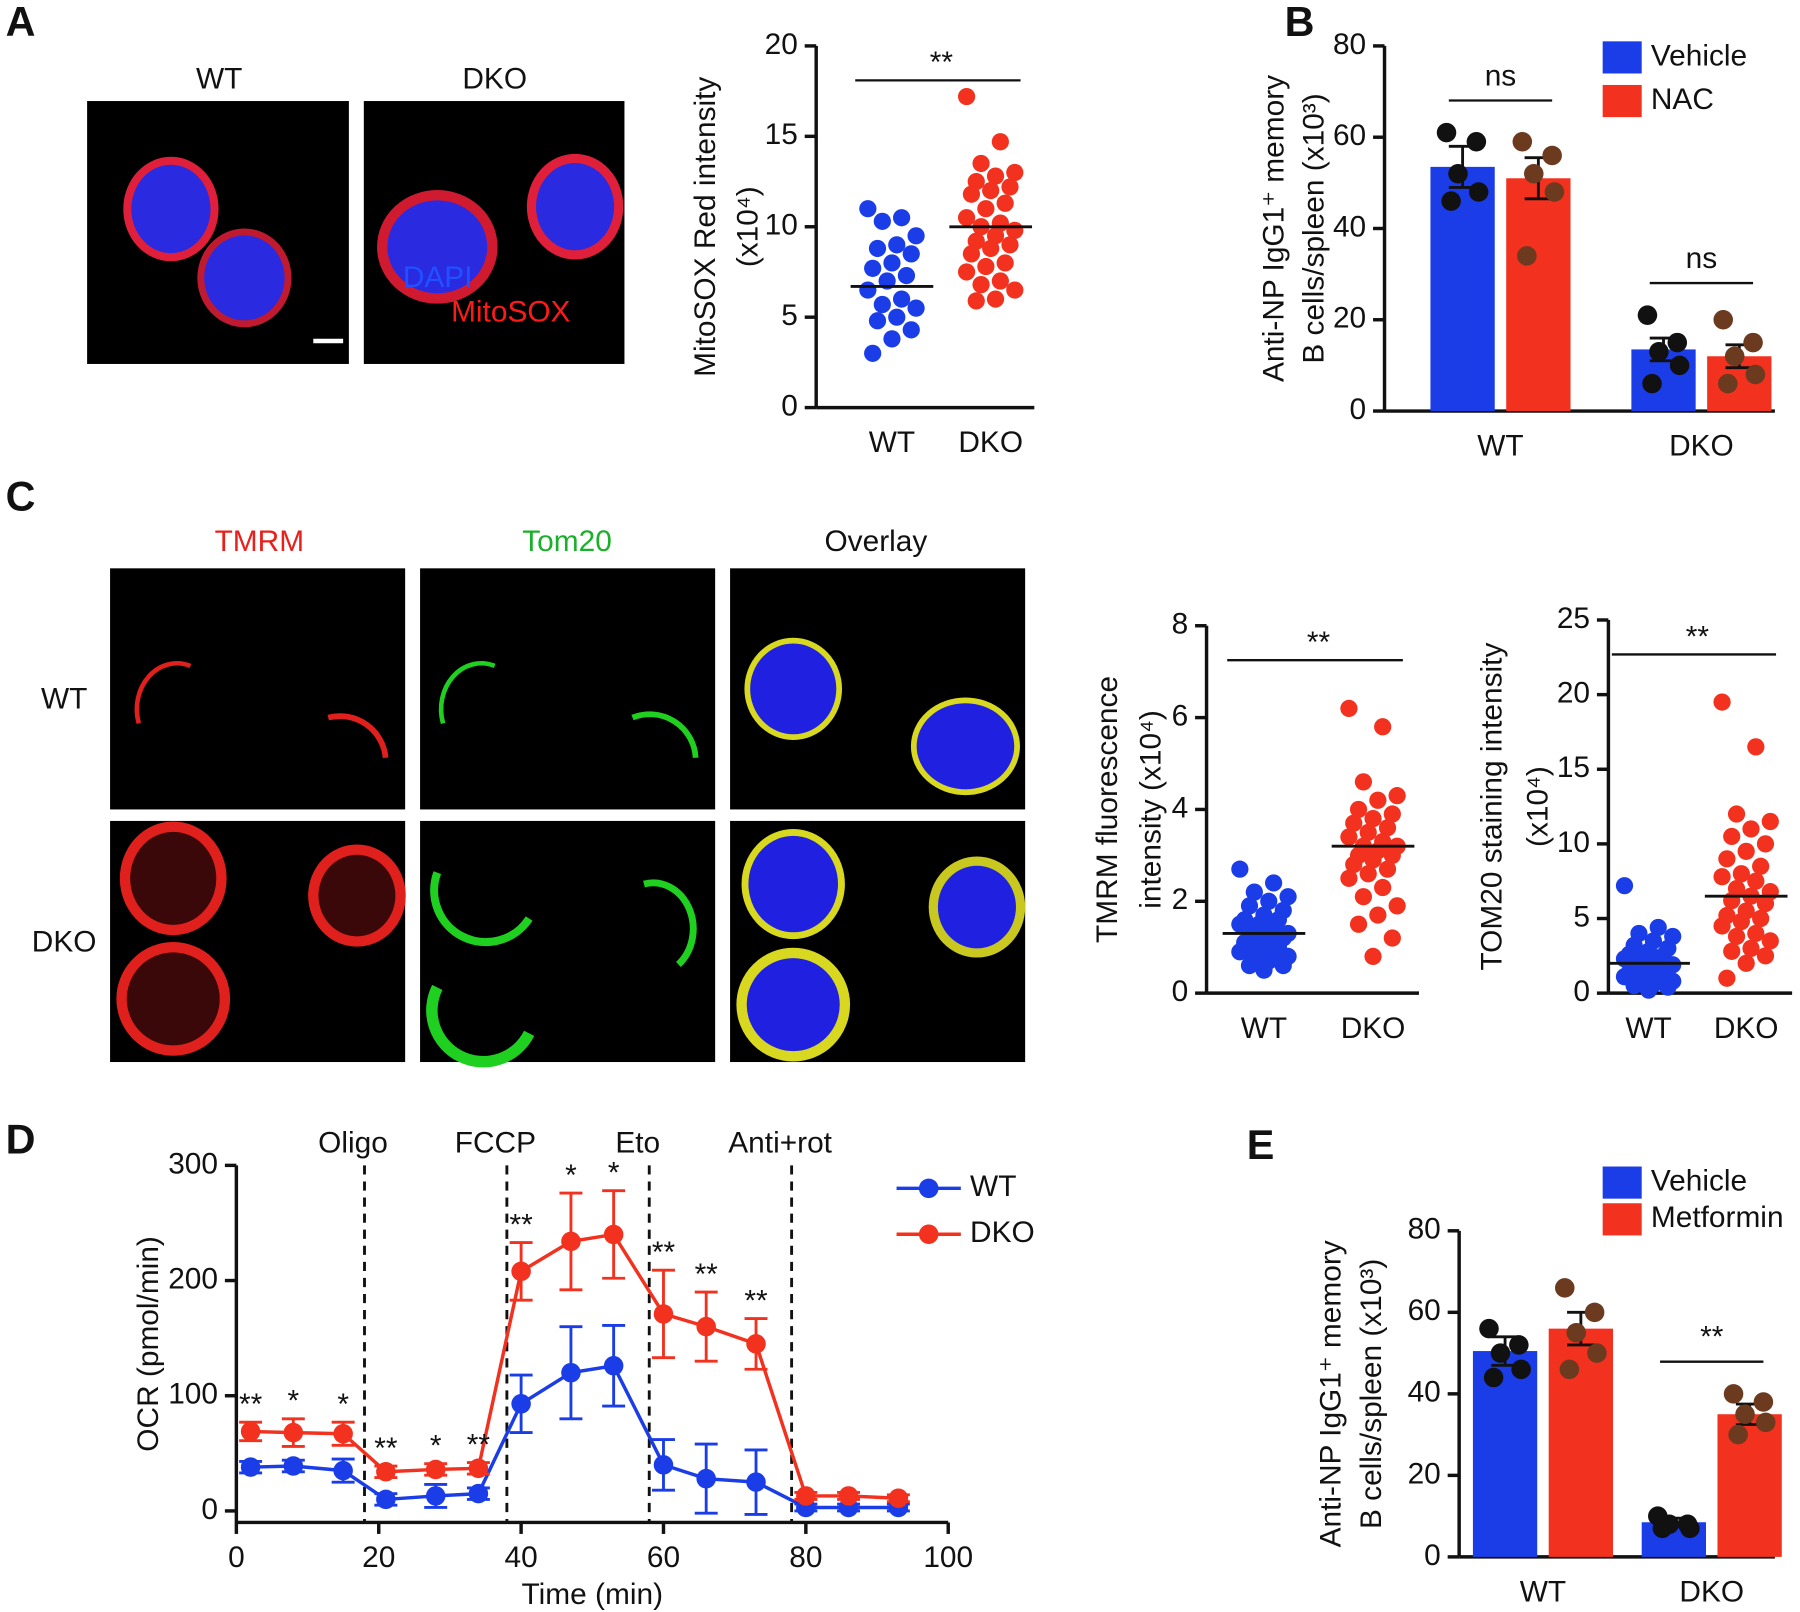 This screenshot has width=1800, height=1612. What do you see at coordinates (592, 1594) in the screenshot?
I see `x-axis-label: Time (min)` at bounding box center [592, 1594].